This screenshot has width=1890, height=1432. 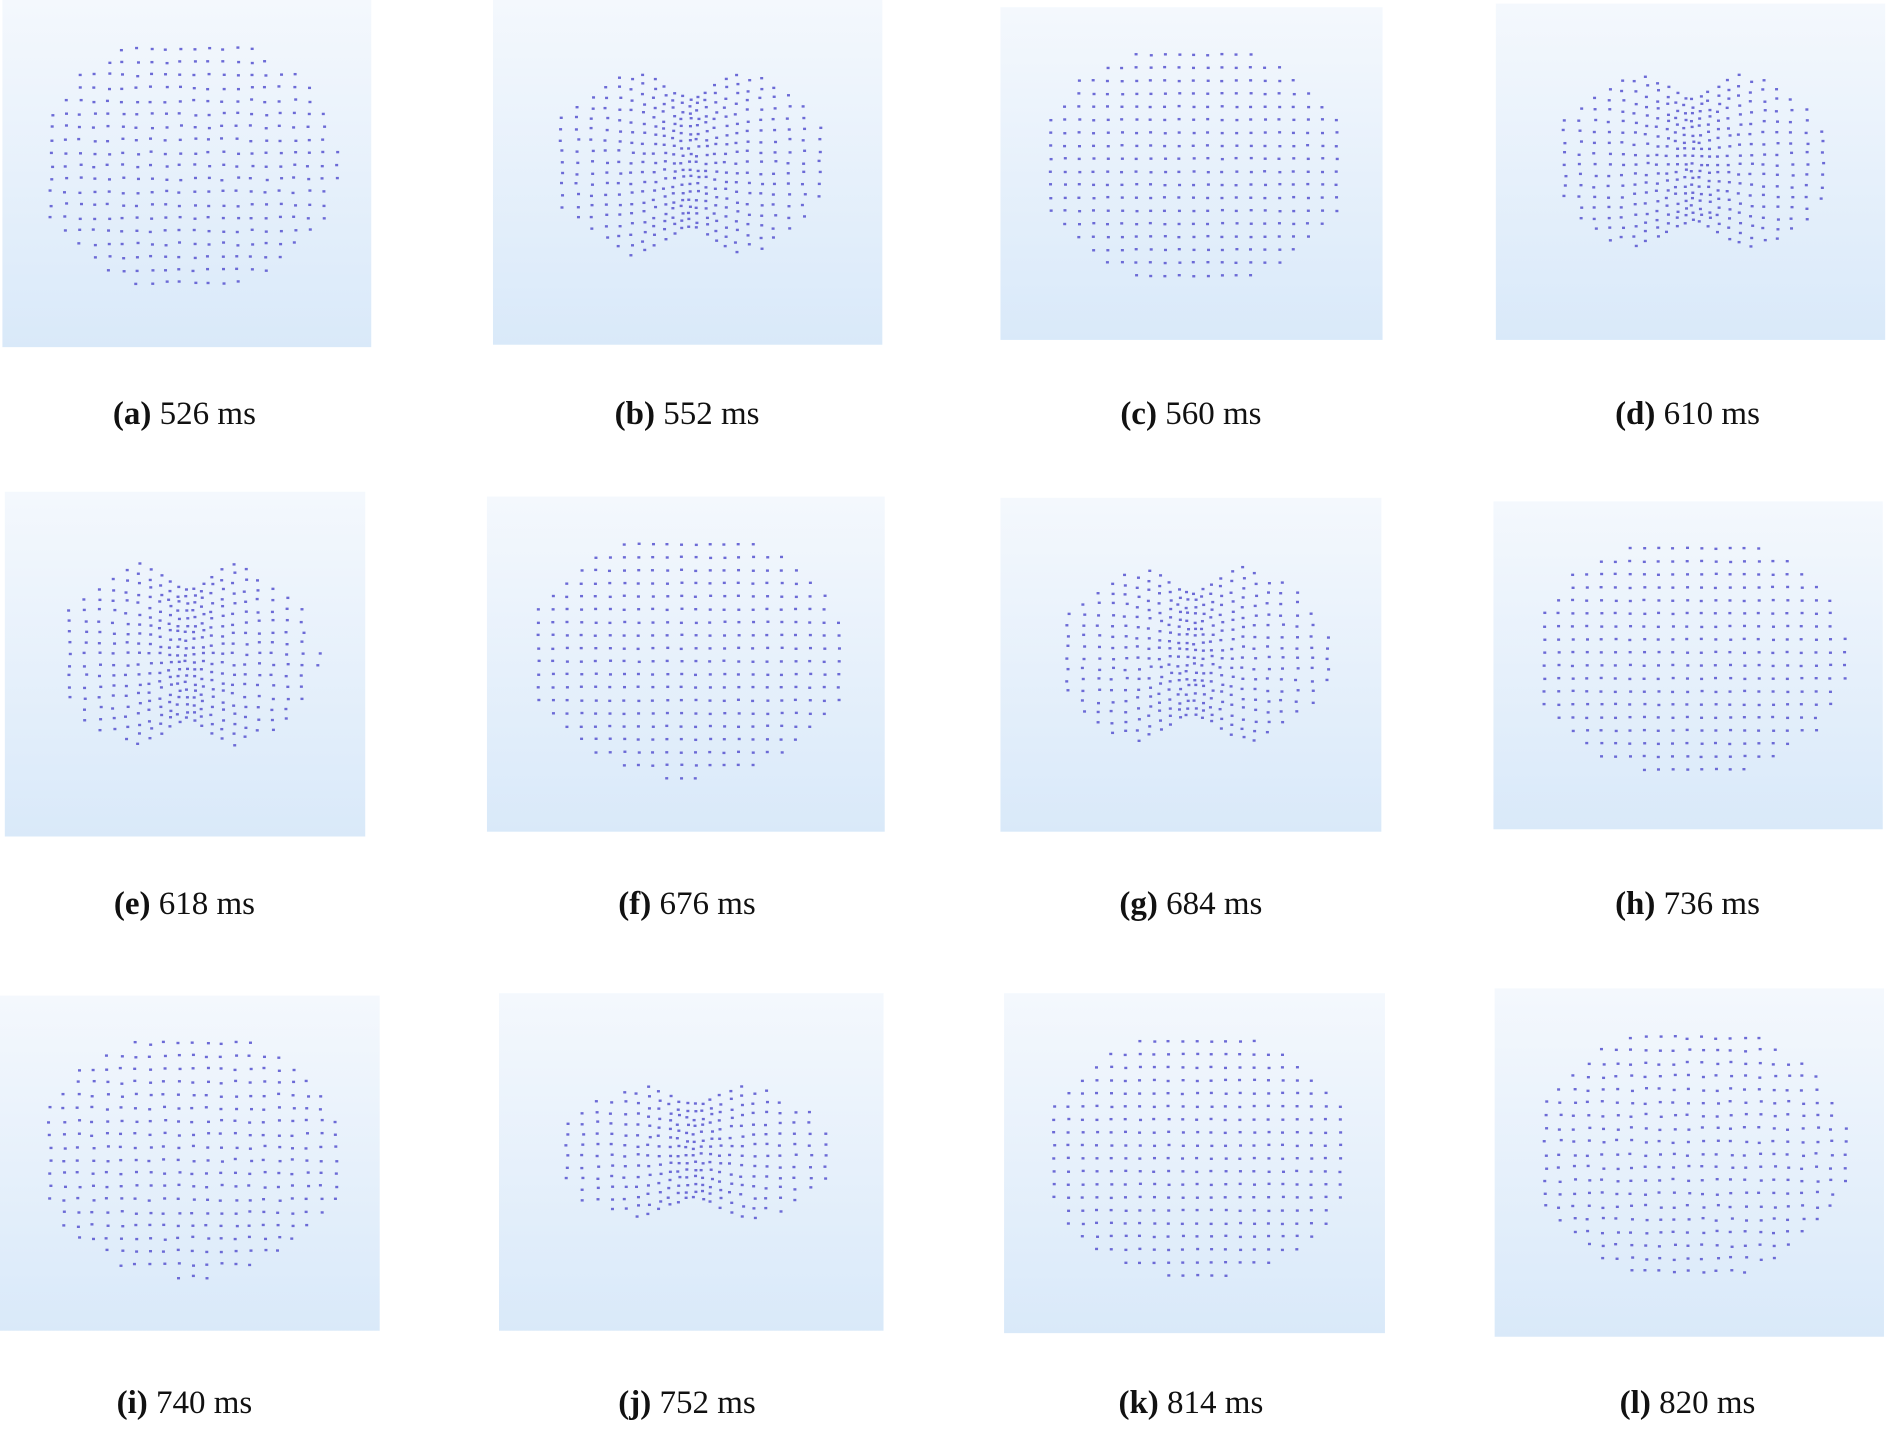 What do you see at coordinates (1215, 1403) in the screenshot?
I see `panel-time: 814 ms` at bounding box center [1215, 1403].